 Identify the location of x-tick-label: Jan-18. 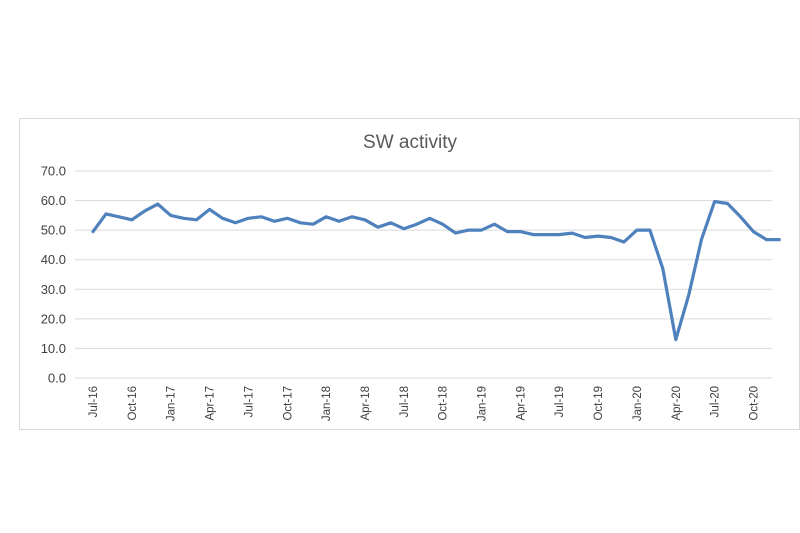
(327, 403).